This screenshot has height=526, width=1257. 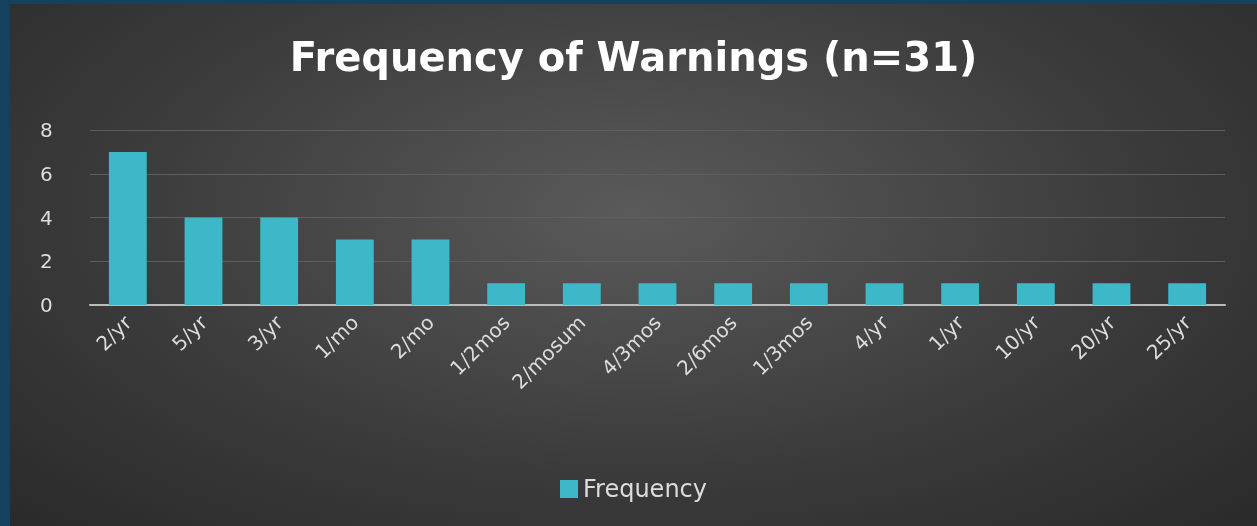 I want to click on y-tick-label: 8, so click(x=46, y=130).